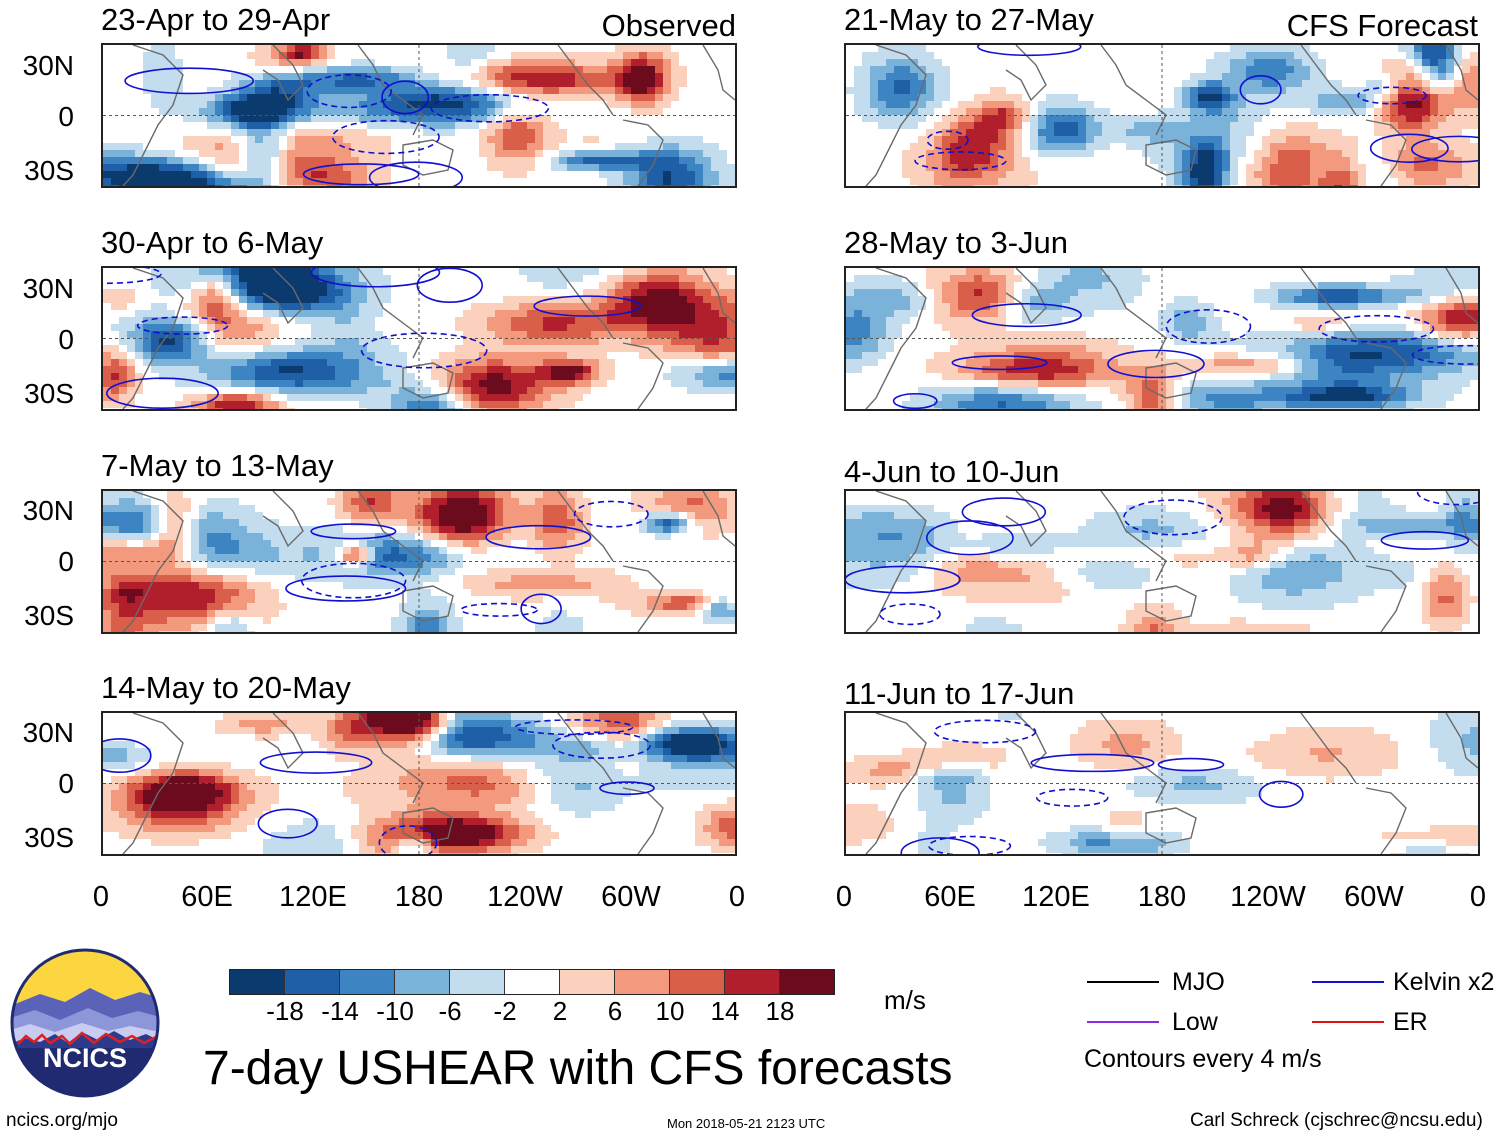 This screenshot has height=1137, width=1510. Describe the element at coordinates (1123, 1022) in the screenshot. I see `legend-line-low` at that location.